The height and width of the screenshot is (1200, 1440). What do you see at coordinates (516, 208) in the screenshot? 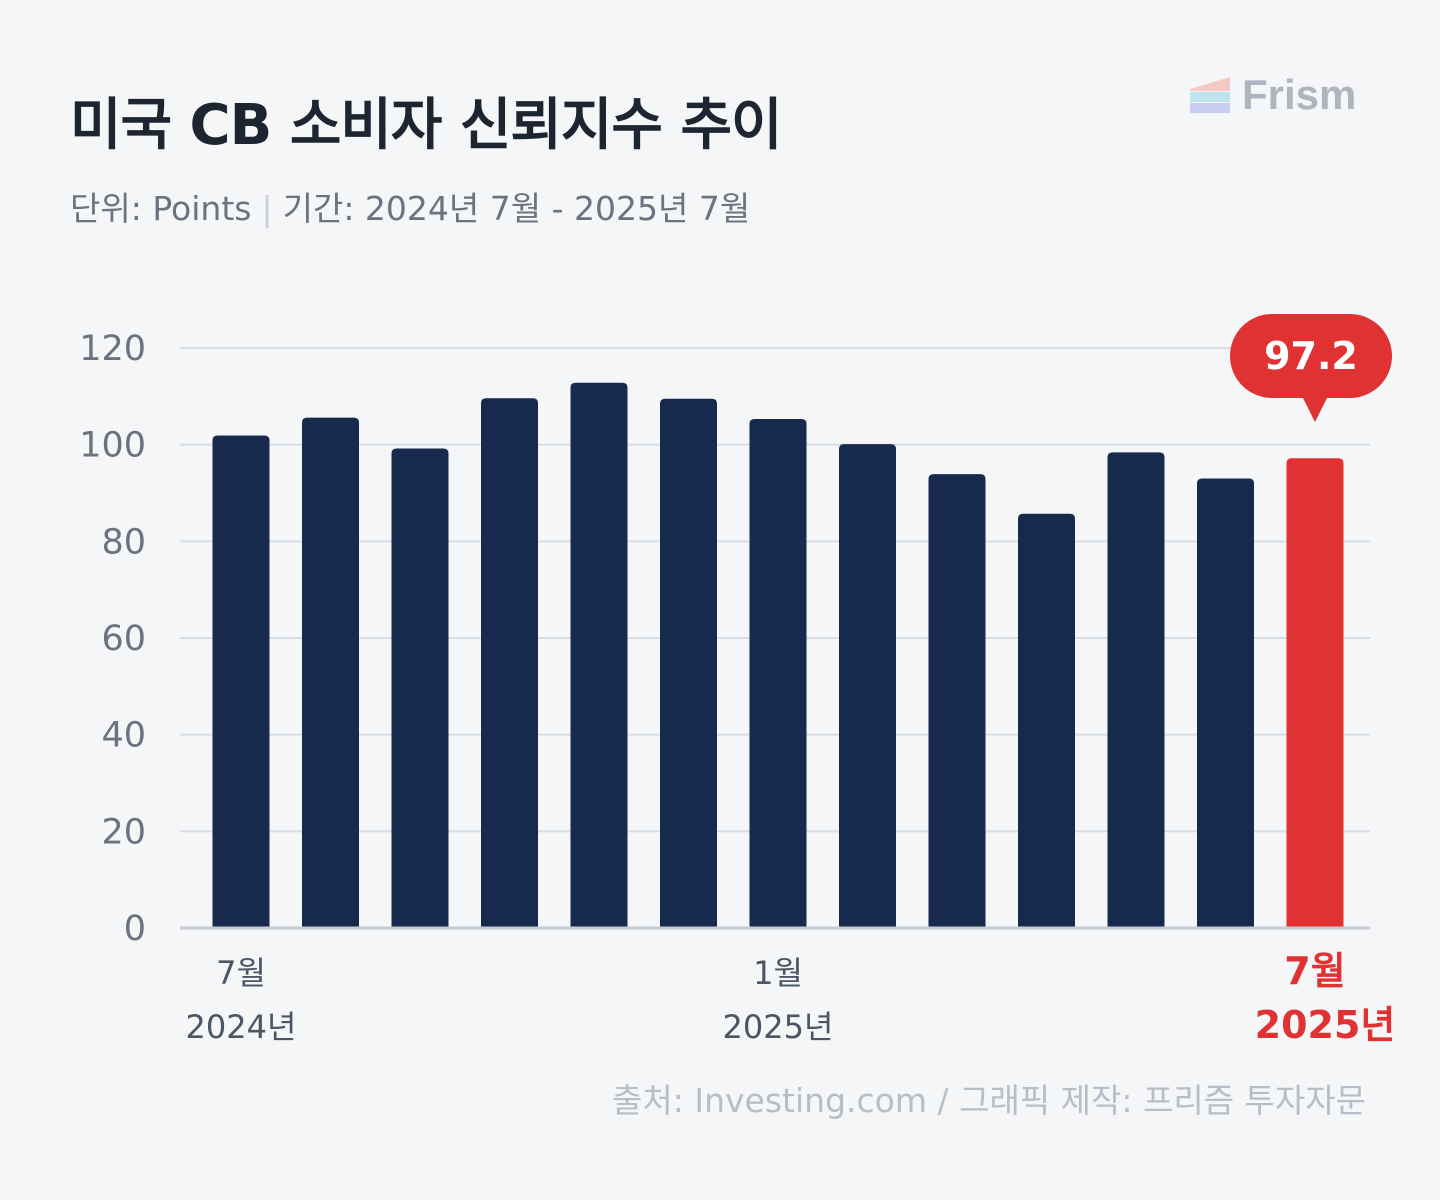
I see `period-label: 기간: 2024년 7월 - 2025년 7월` at bounding box center [516, 208].